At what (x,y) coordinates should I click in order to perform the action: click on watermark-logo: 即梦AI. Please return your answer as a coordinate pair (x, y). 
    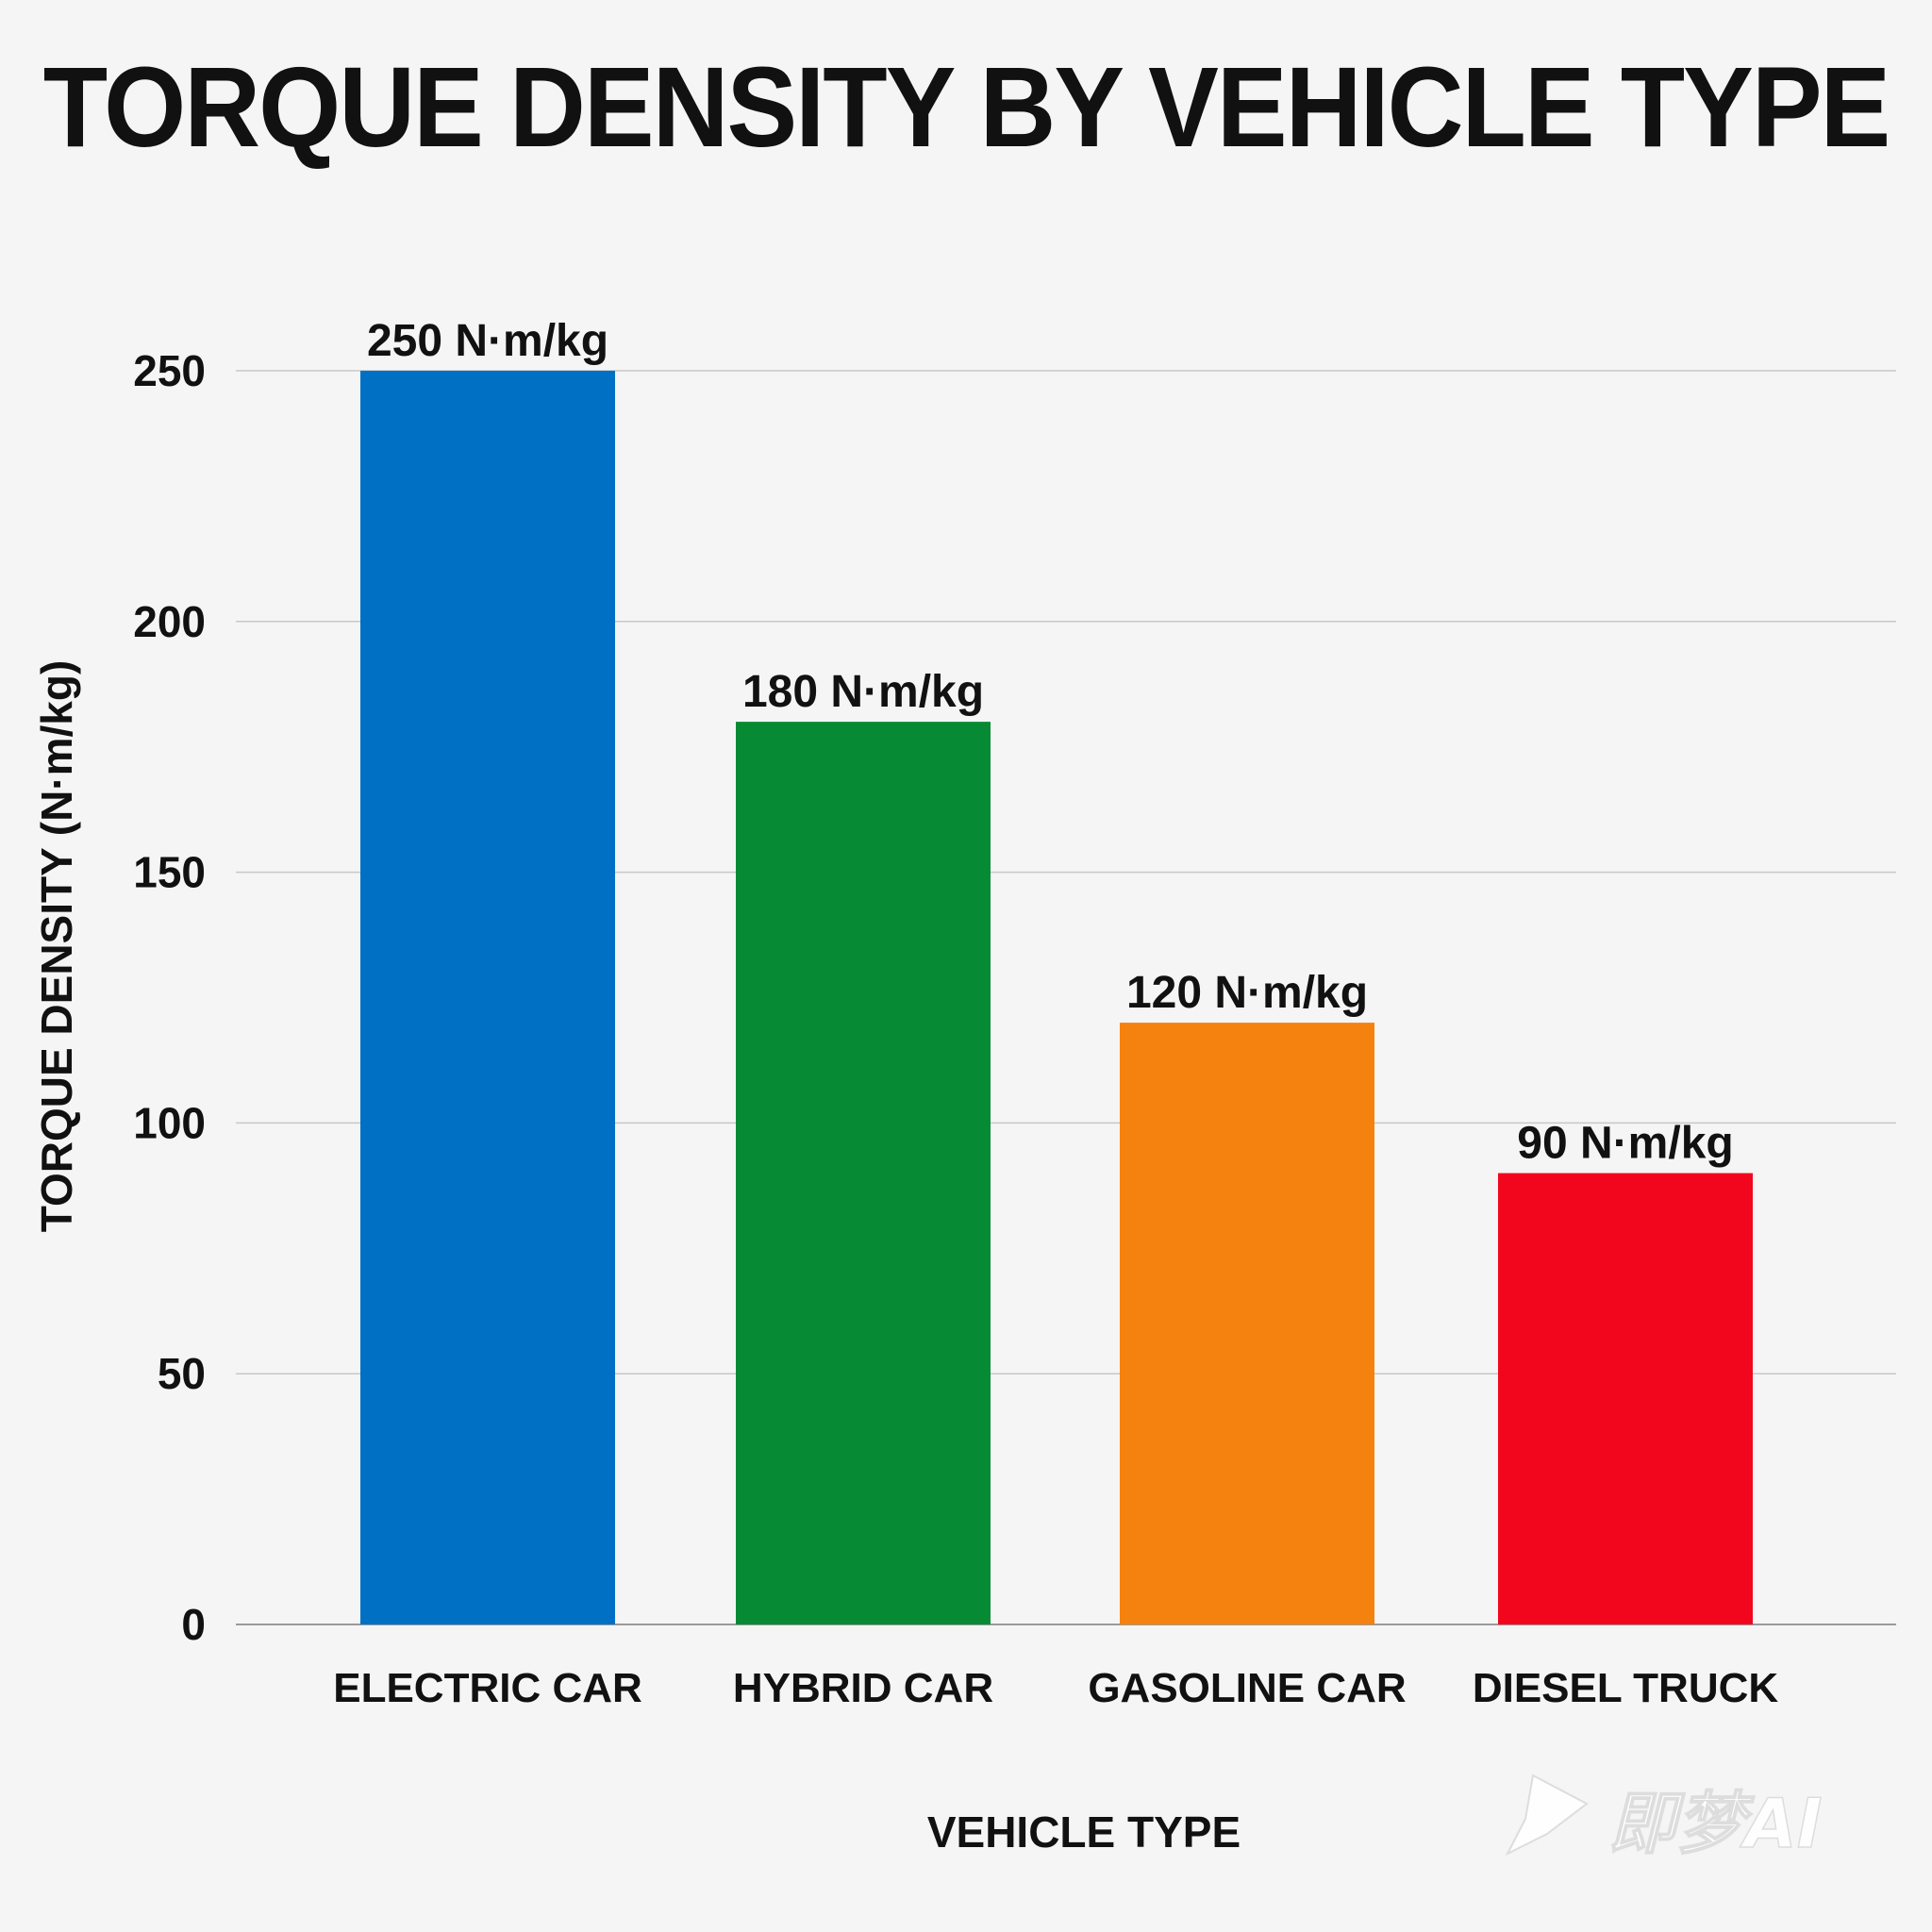
    Looking at the image, I should click on (1664, 1819).